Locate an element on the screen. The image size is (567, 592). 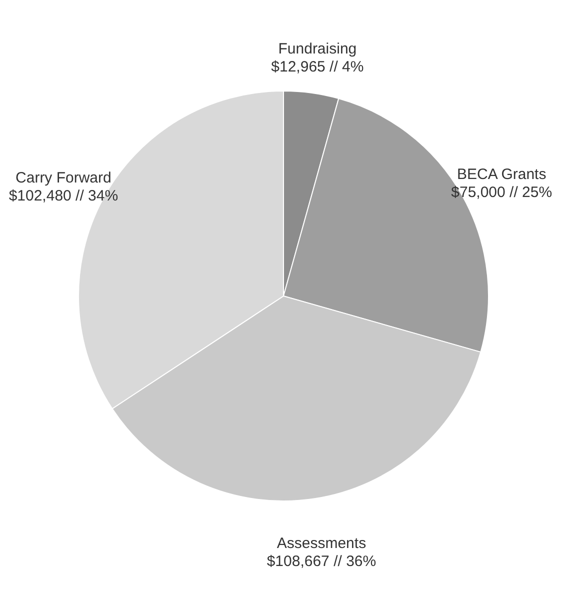
data-label: $12,965 // 4% is located at coordinates (317, 67).